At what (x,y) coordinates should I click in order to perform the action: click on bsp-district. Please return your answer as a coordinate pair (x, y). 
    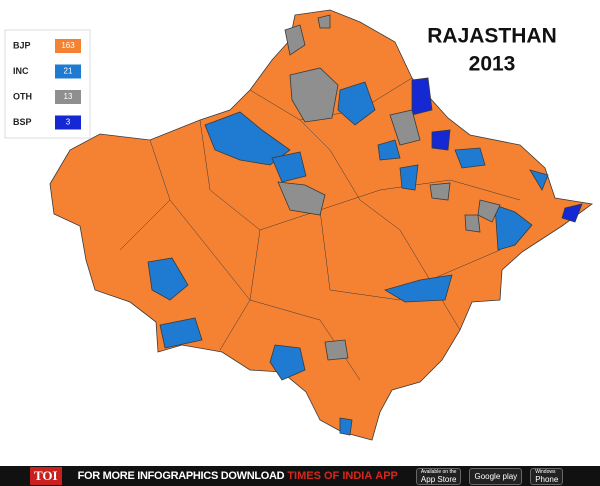
    Looking at the image, I should click on (497, 150).